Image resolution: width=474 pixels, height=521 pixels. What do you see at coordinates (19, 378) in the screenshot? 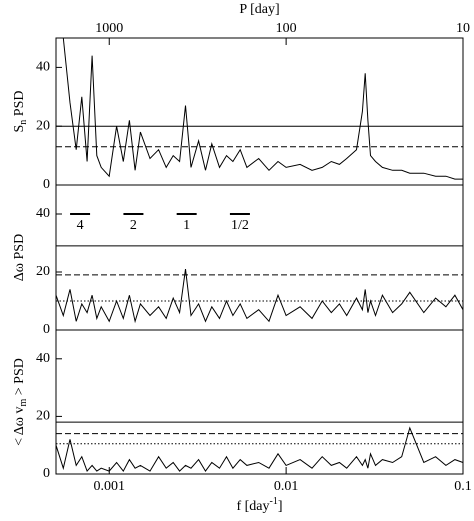
I see `y-label-rest: > PSD` at bounding box center [19, 378].